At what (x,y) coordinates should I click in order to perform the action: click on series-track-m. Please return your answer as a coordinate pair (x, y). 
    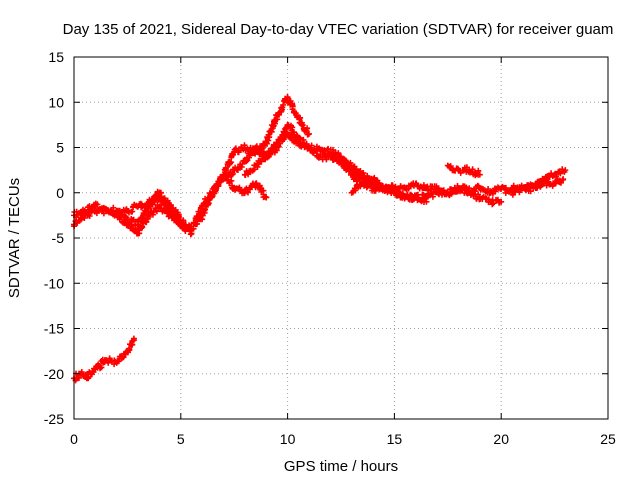
    Looking at the image, I should click on (104, 359).